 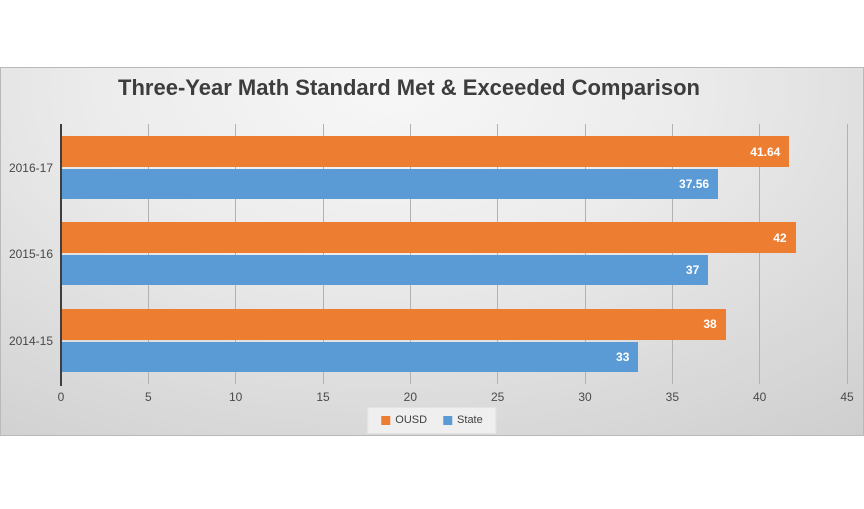 What do you see at coordinates (30, 340) in the screenshot?
I see `category-label: 2014-15` at bounding box center [30, 340].